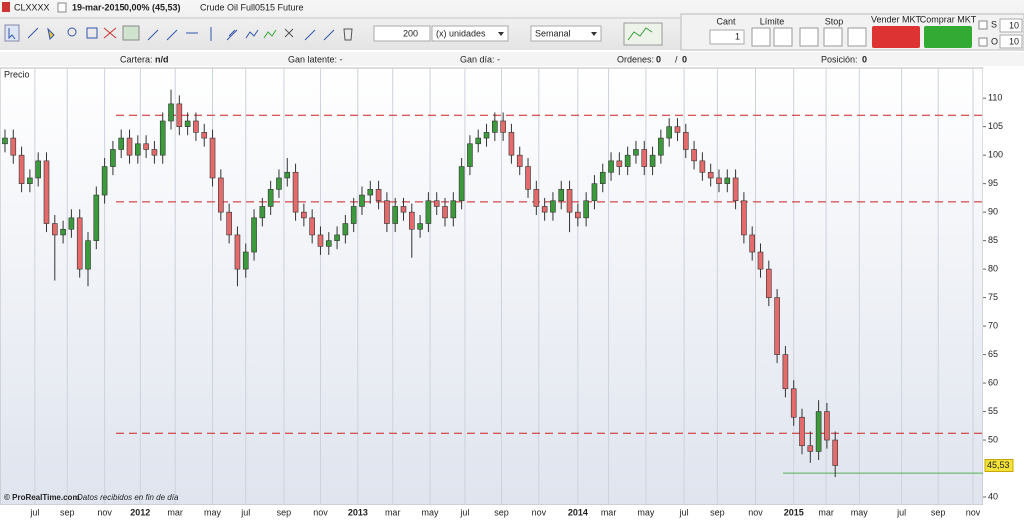  I want to click on price-axis, so click(1003, 286).